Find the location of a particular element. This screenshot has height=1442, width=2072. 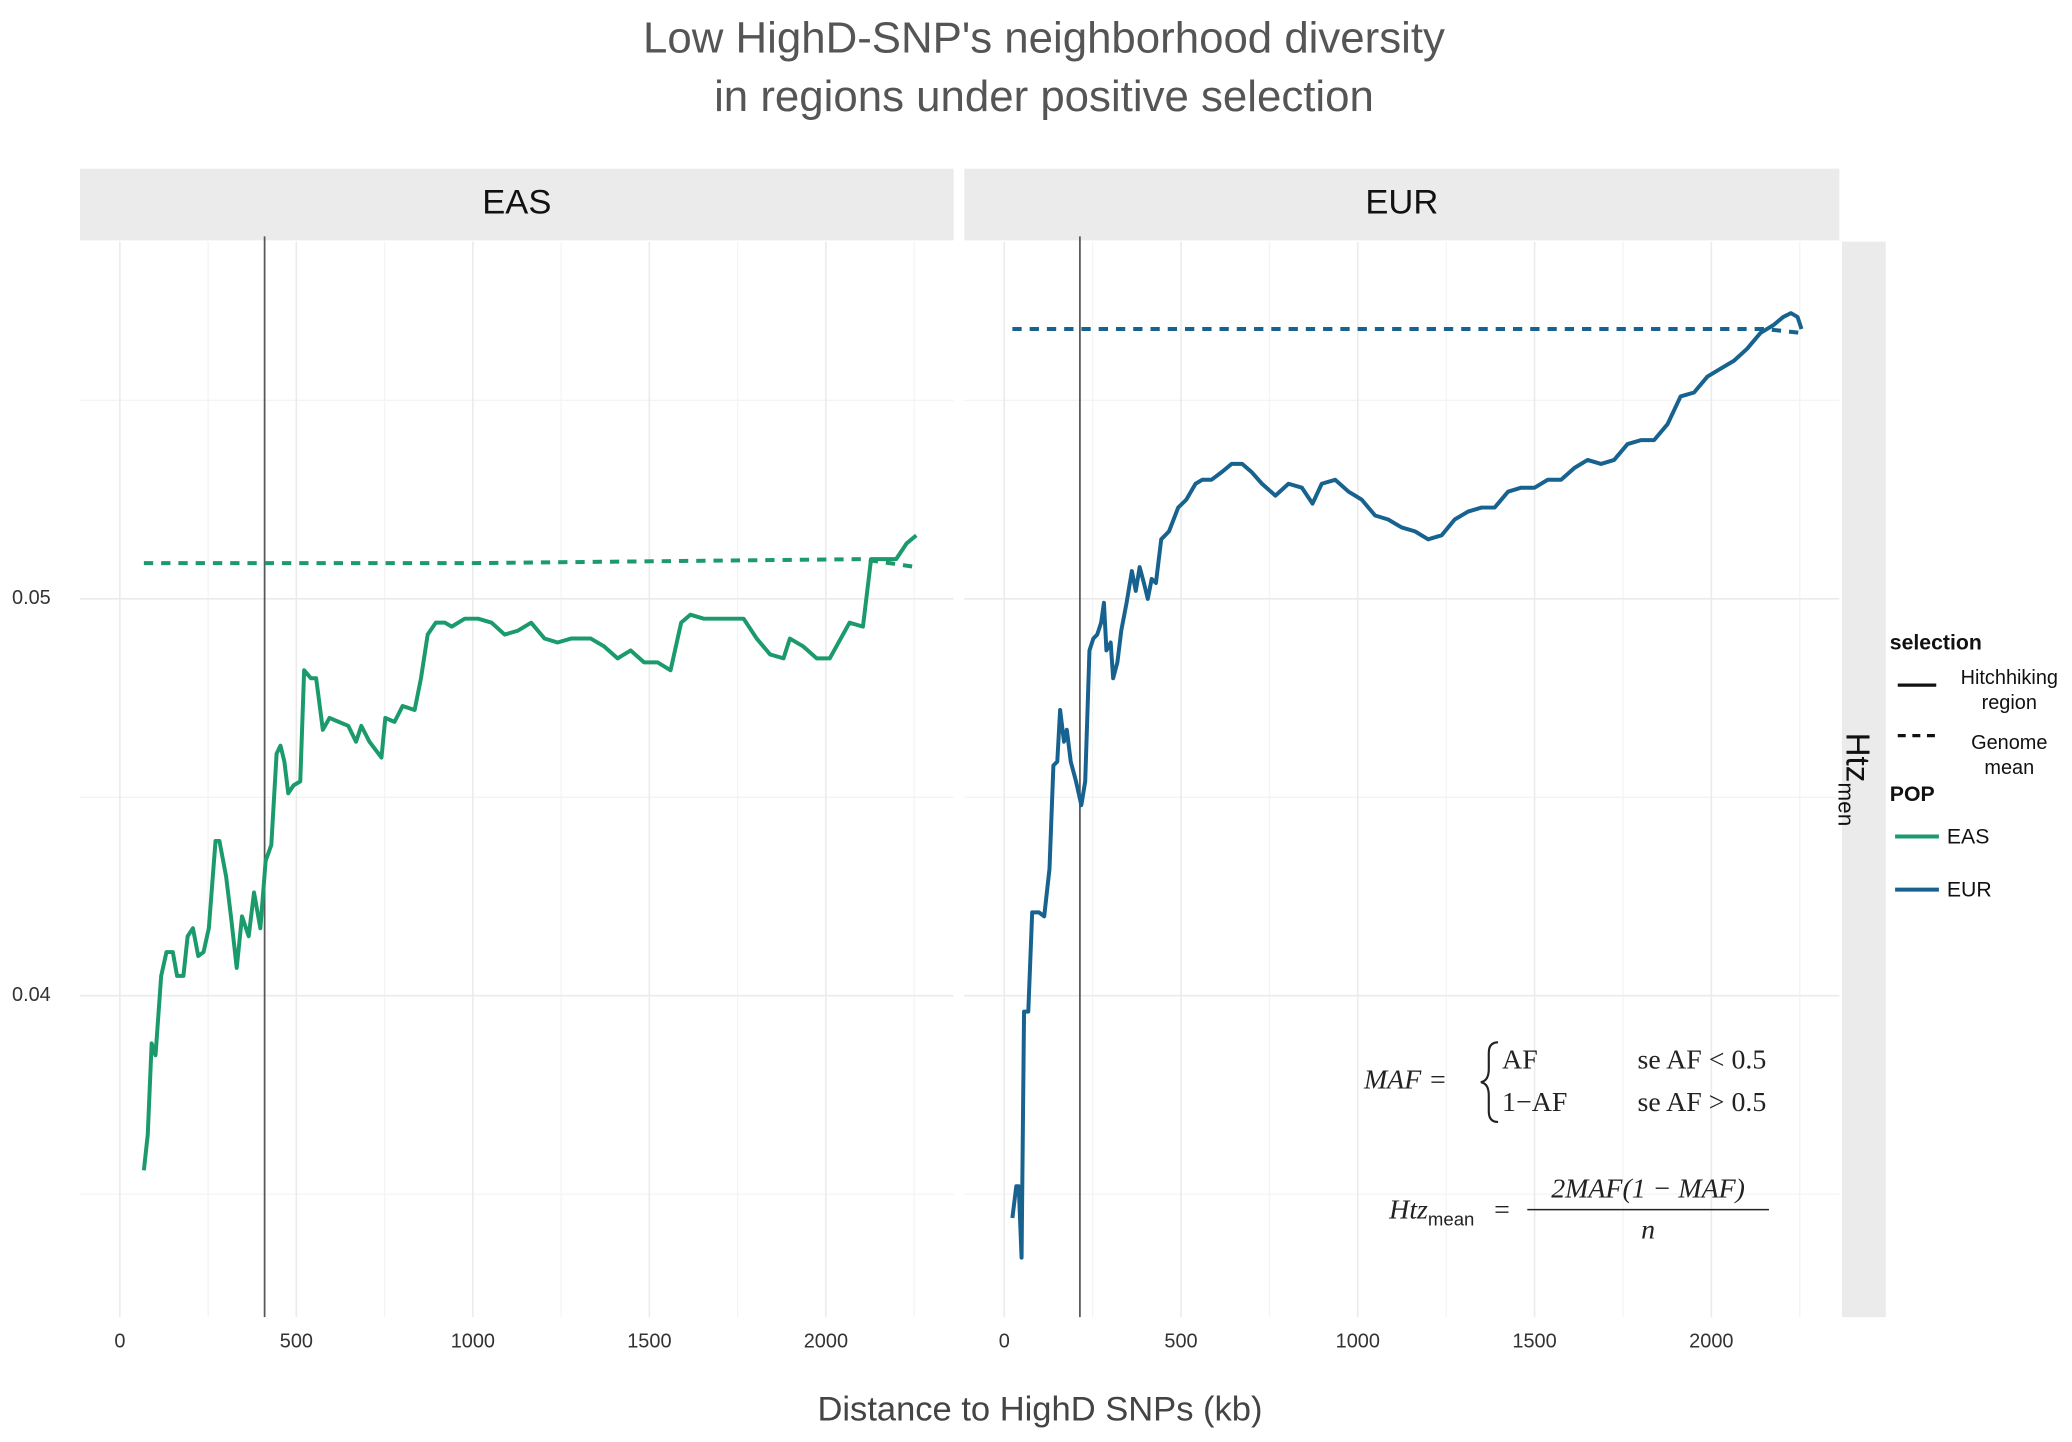

chart-title: in regions under positive selection is located at coordinates (1044, 96).